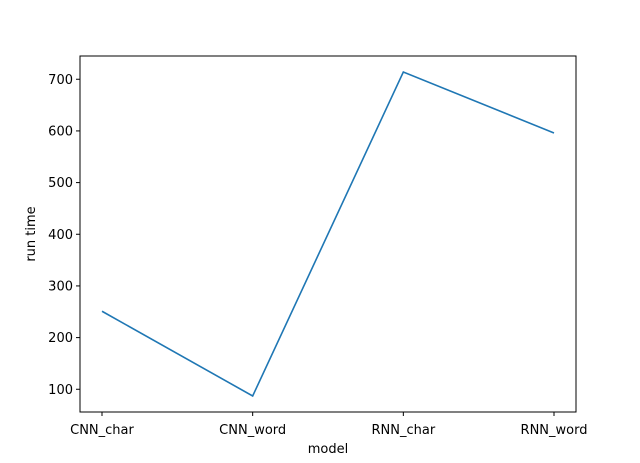  Describe the element at coordinates (60, 390) in the screenshot. I see `y-tick-label: 100` at that location.